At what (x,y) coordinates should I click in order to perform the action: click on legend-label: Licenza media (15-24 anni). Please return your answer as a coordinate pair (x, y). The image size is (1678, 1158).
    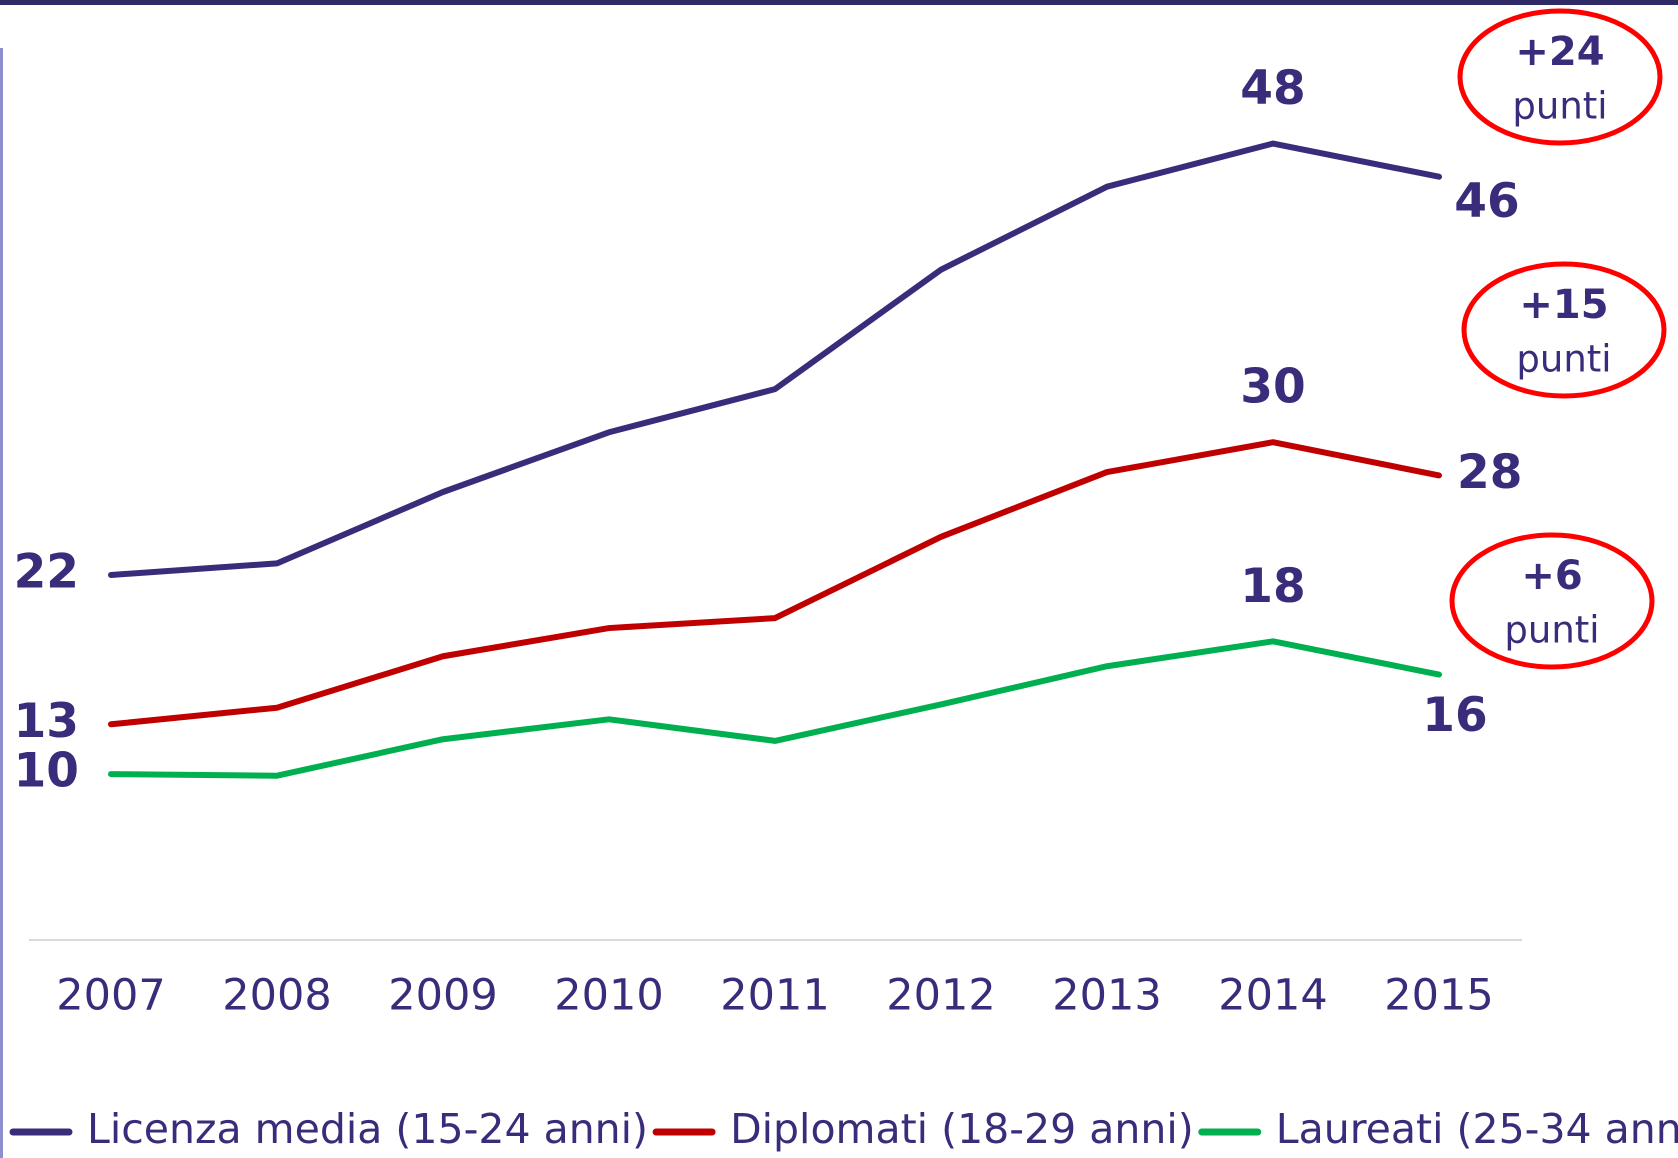
    Looking at the image, I should click on (367, 1129).